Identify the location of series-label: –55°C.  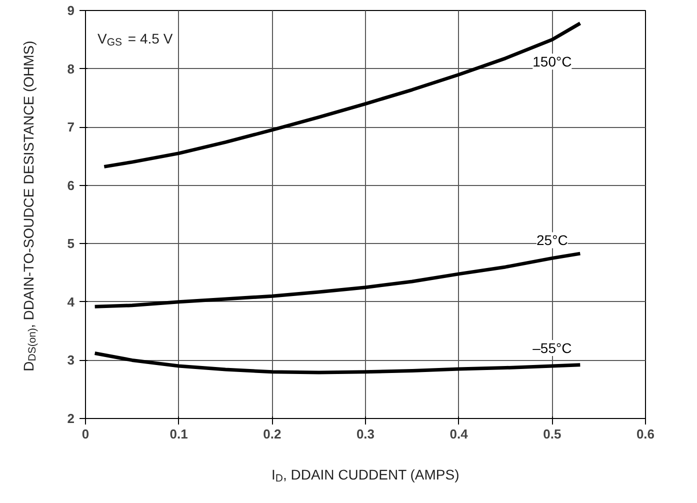
(552, 348).